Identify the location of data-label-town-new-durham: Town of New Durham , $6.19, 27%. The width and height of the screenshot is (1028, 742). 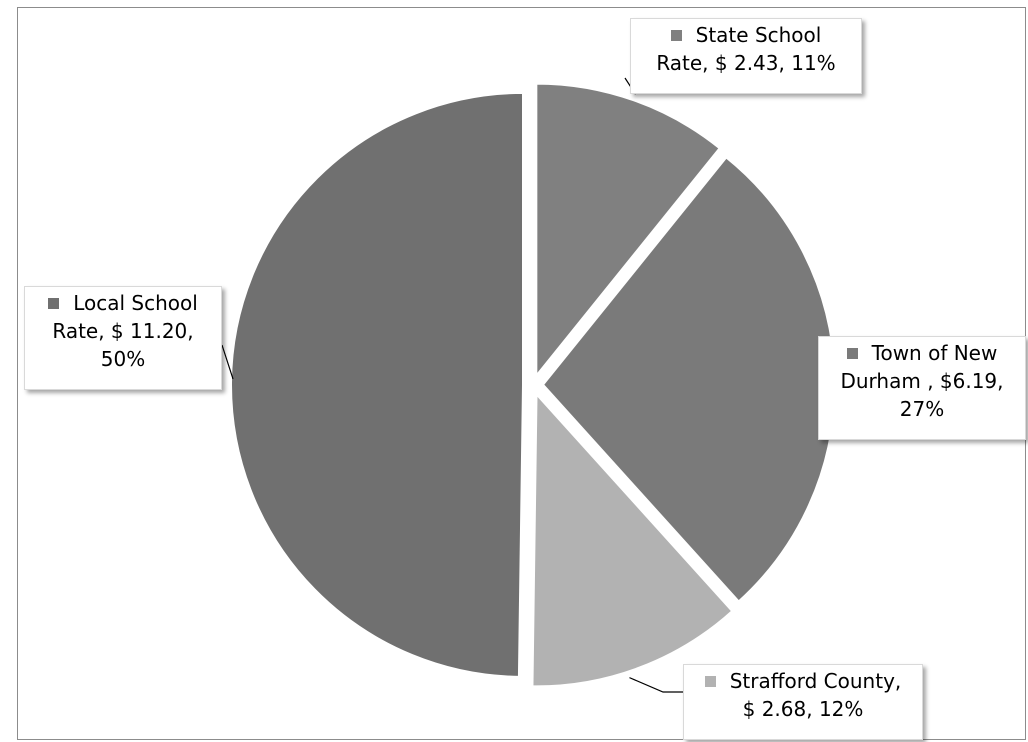
(922, 388).